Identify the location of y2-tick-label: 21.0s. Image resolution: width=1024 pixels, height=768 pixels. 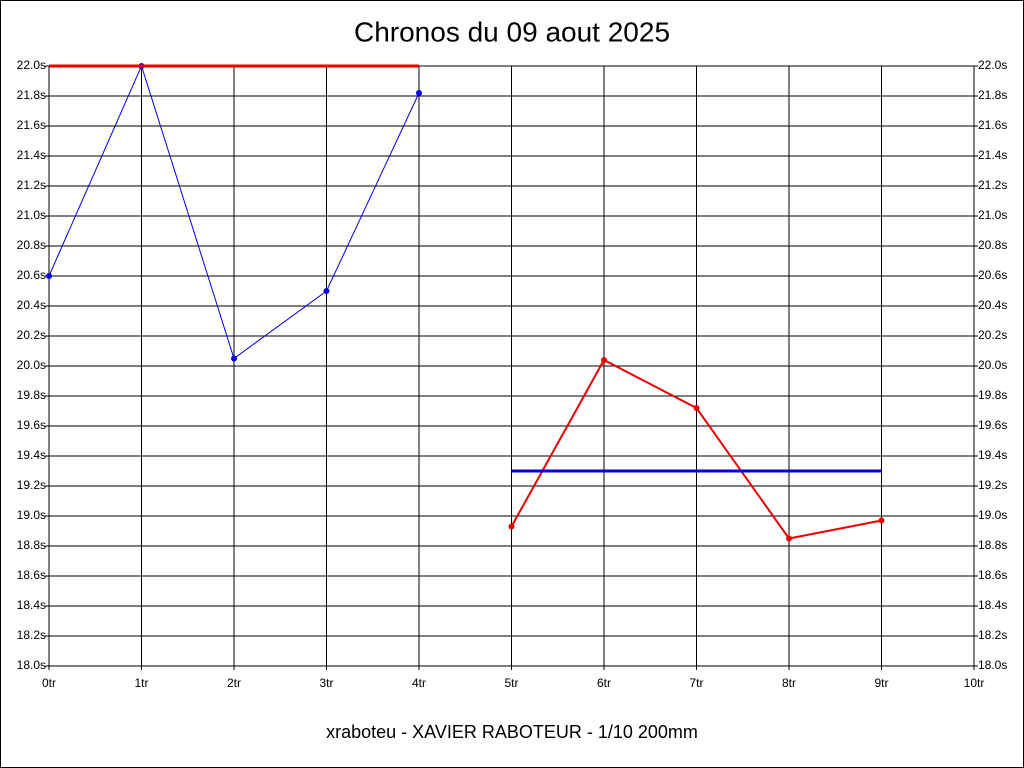
(992, 215).